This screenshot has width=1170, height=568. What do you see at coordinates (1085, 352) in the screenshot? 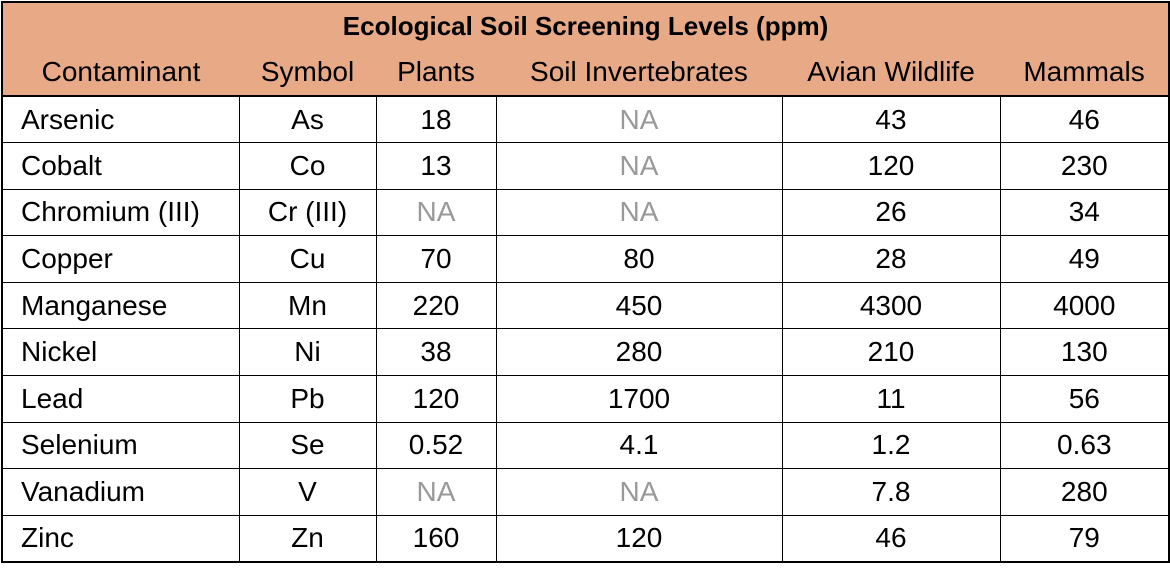
I see `value-cell: 130` at bounding box center [1085, 352].